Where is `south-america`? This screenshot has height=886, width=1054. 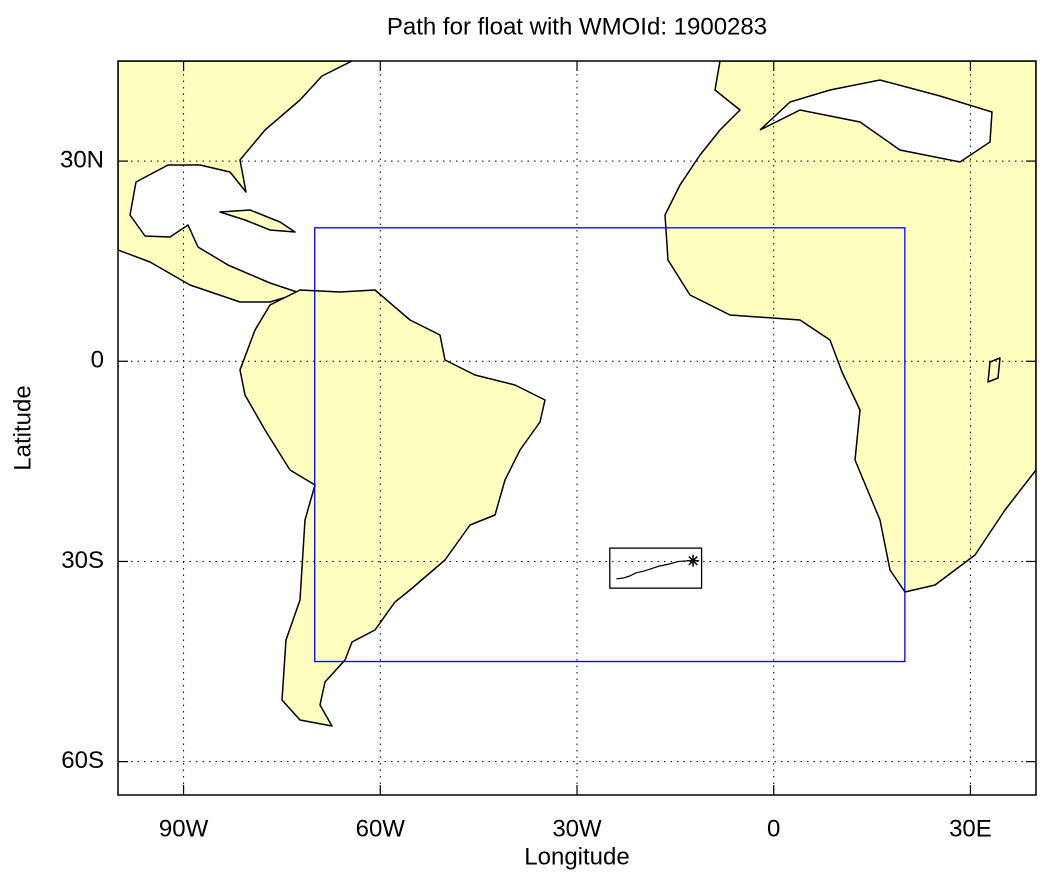 south-america is located at coordinates (392, 508).